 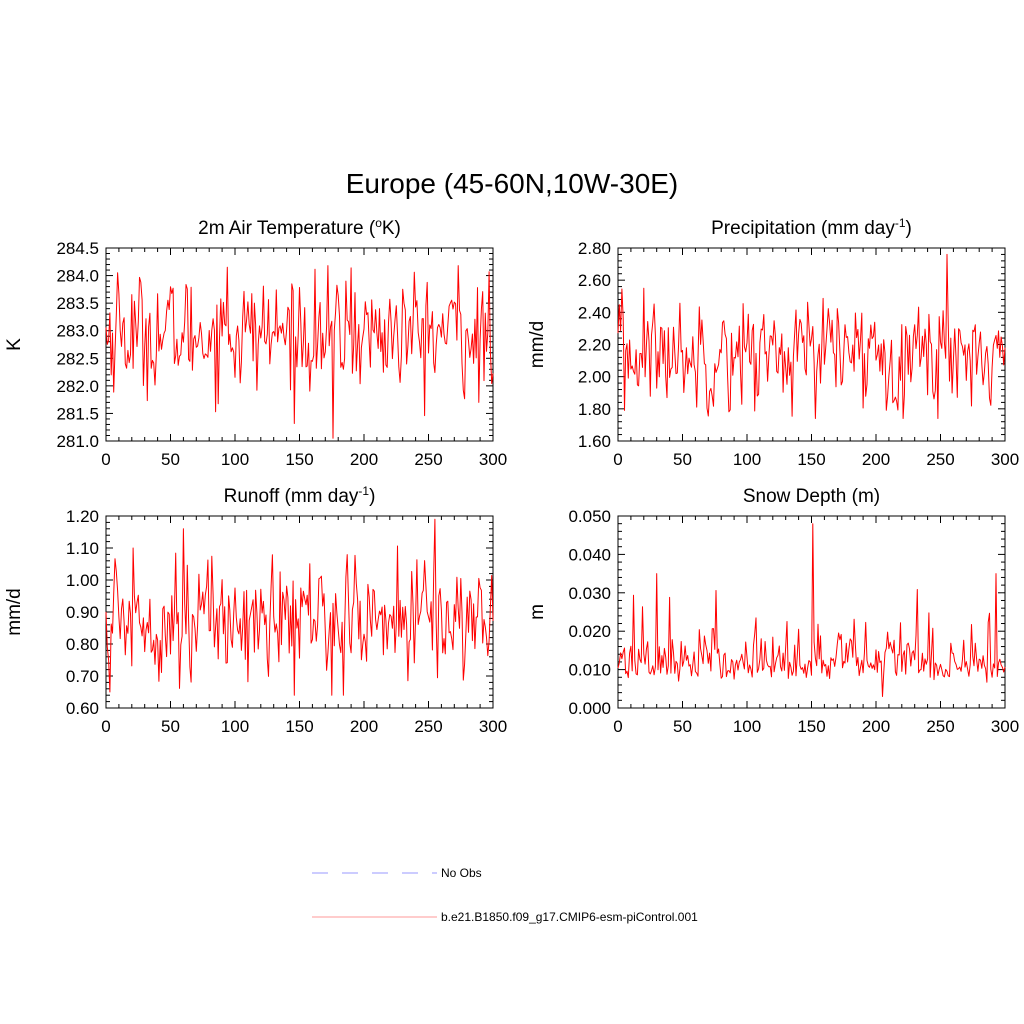 I want to click on y-tick-label: 284.5, so click(x=77, y=248).